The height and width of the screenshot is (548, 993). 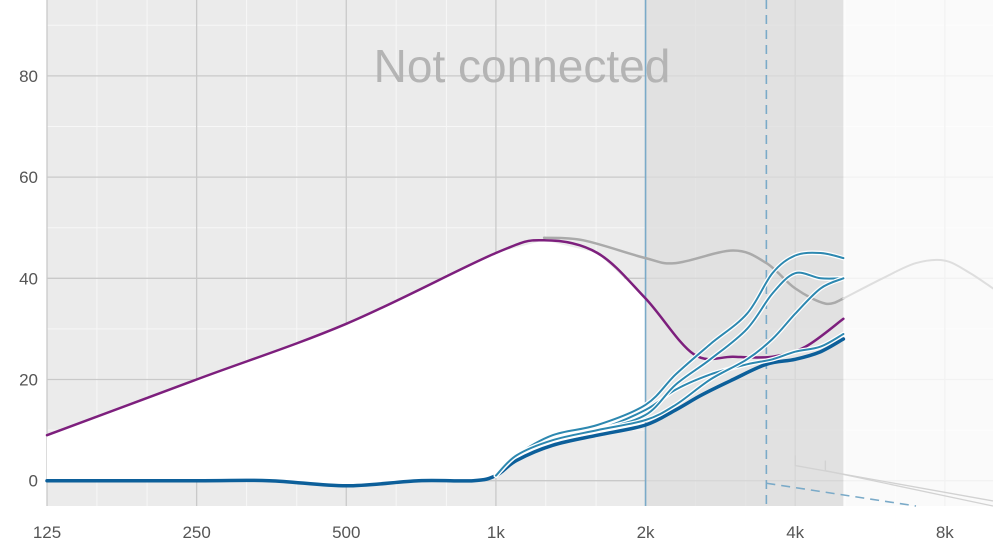 I want to click on y-tick-label: 60, so click(x=28, y=177).